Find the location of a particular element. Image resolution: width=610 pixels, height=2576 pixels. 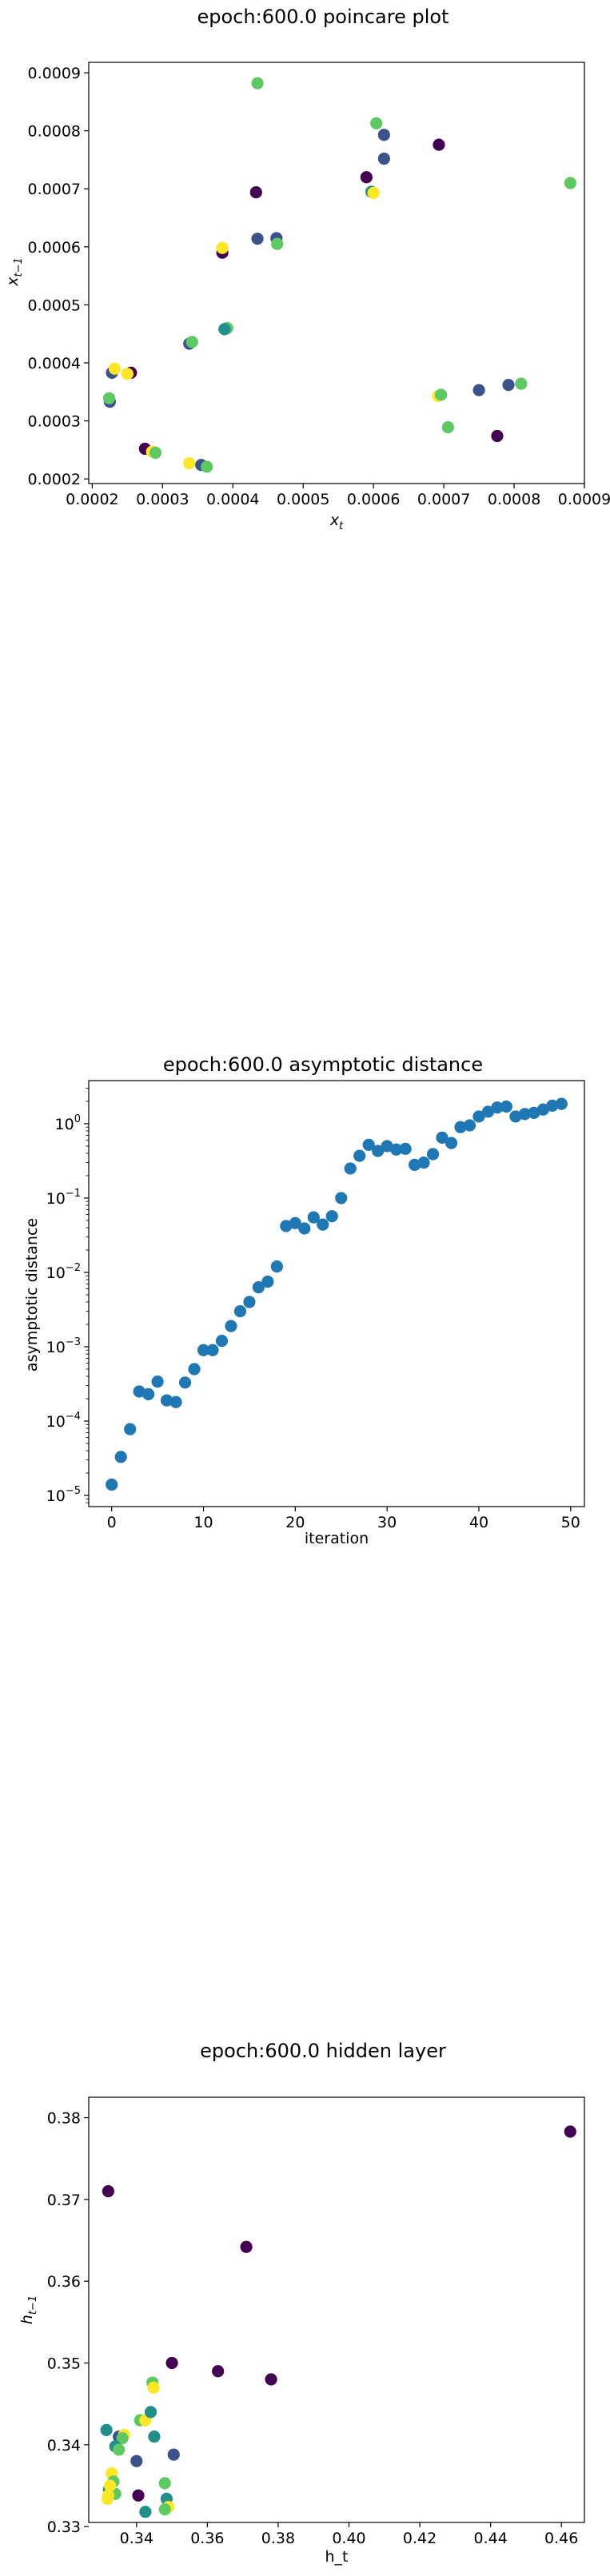

hidden-layer-title: epoch:600.0 hidden layer is located at coordinates (323, 2051).